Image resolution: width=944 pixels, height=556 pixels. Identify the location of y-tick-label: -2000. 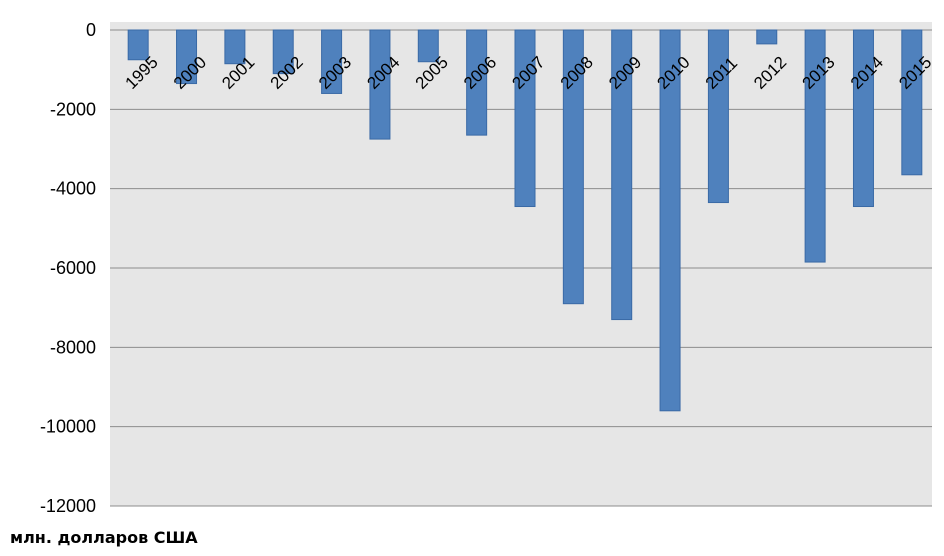
(73, 109).